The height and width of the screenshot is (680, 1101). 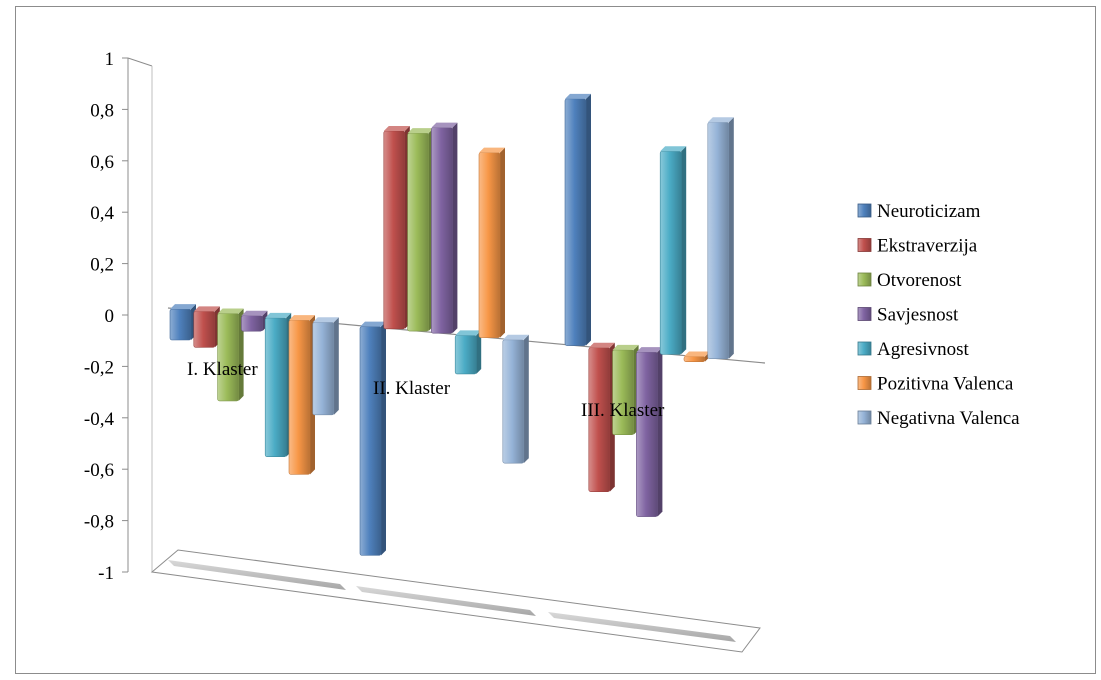 I want to click on legend-label: Ekstraverzija, so click(x=927, y=246).